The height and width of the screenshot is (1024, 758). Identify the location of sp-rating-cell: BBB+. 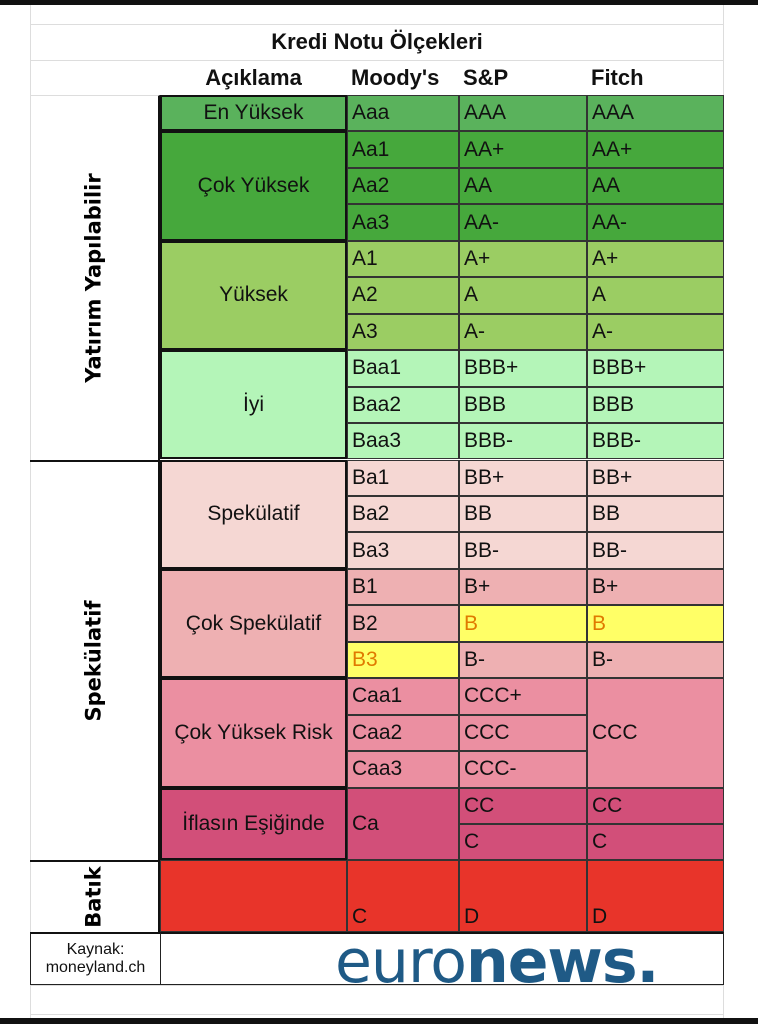
(523, 368).